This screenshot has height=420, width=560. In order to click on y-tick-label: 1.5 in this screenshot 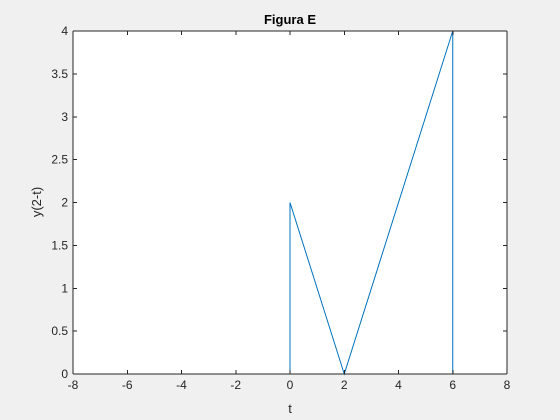, I will do `click(59, 245)`.